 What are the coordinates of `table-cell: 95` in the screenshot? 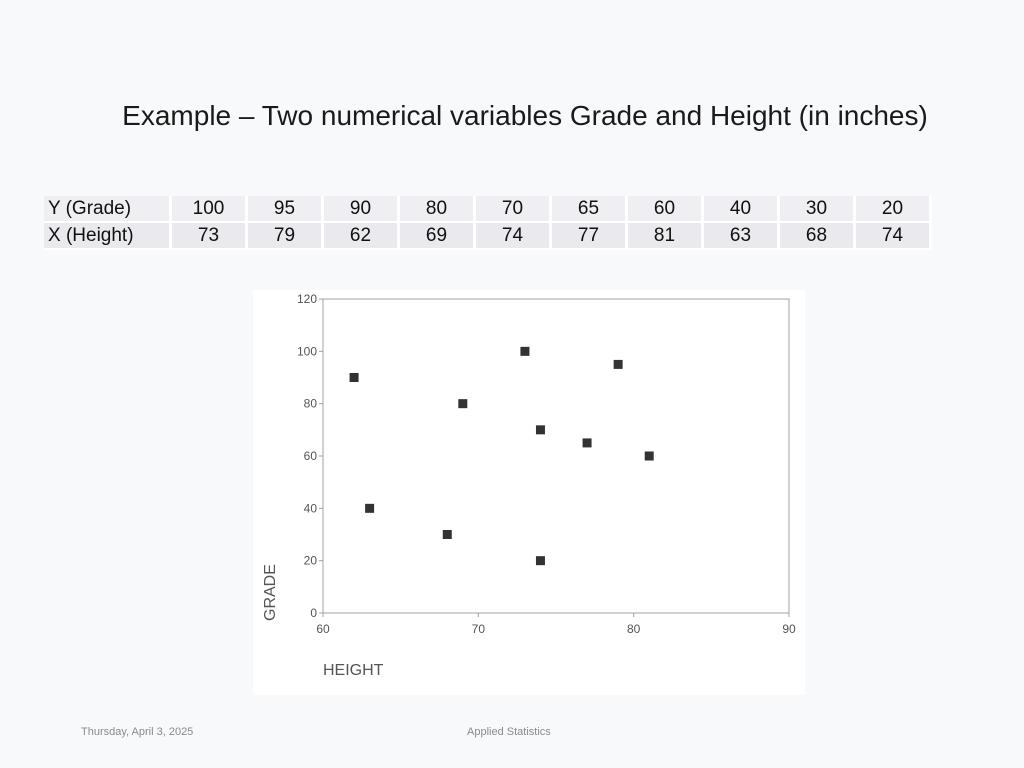 It's located at (285, 209).